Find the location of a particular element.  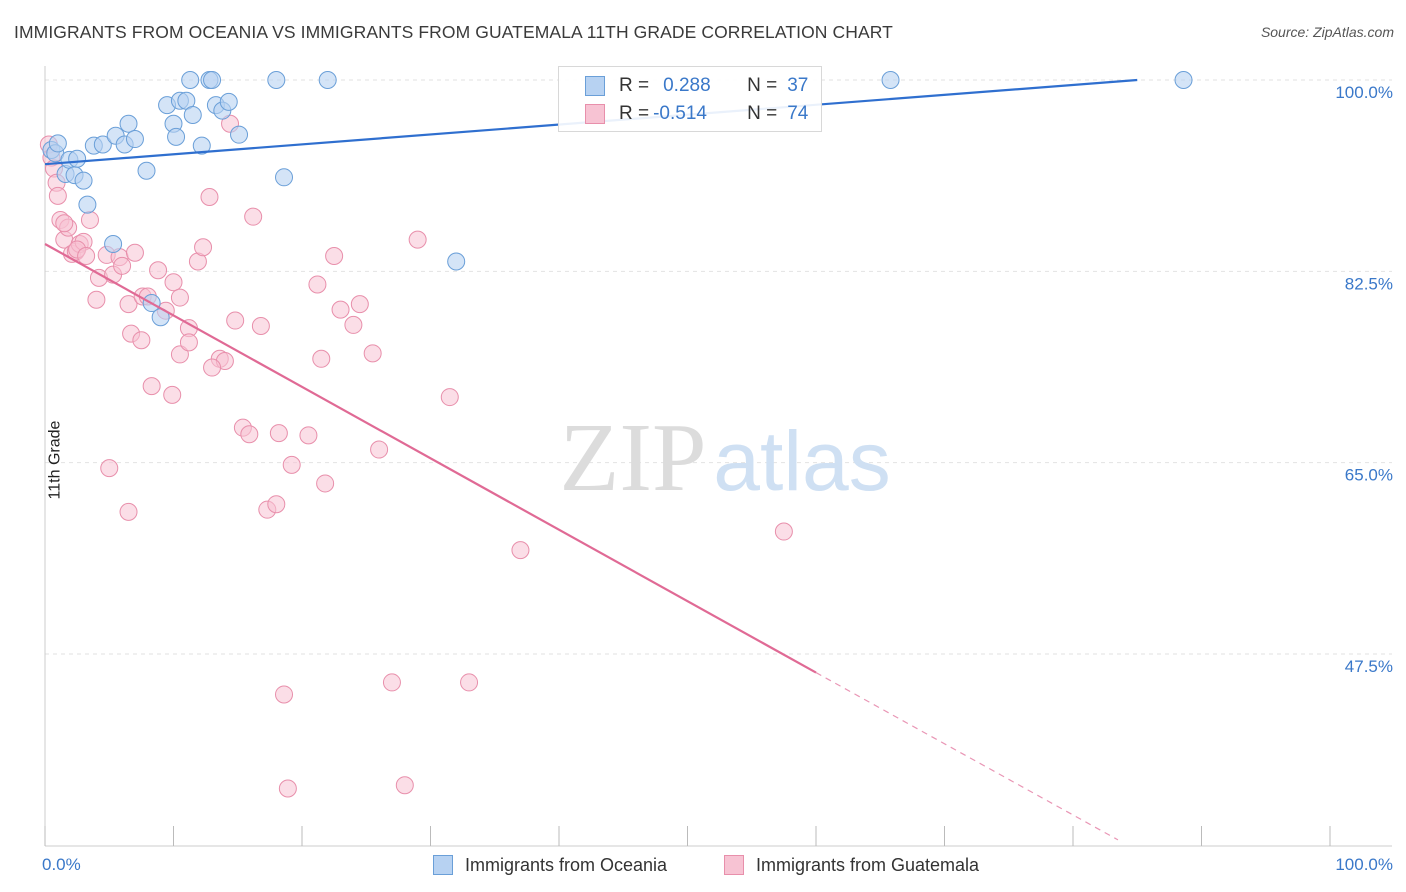

watermark-atlas: atlas is located at coordinates (801, 461).